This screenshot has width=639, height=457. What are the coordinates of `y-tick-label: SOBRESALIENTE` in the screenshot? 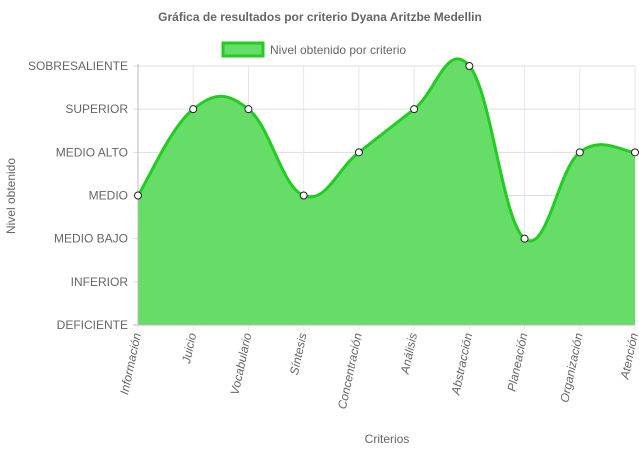 It's located at (78, 66).